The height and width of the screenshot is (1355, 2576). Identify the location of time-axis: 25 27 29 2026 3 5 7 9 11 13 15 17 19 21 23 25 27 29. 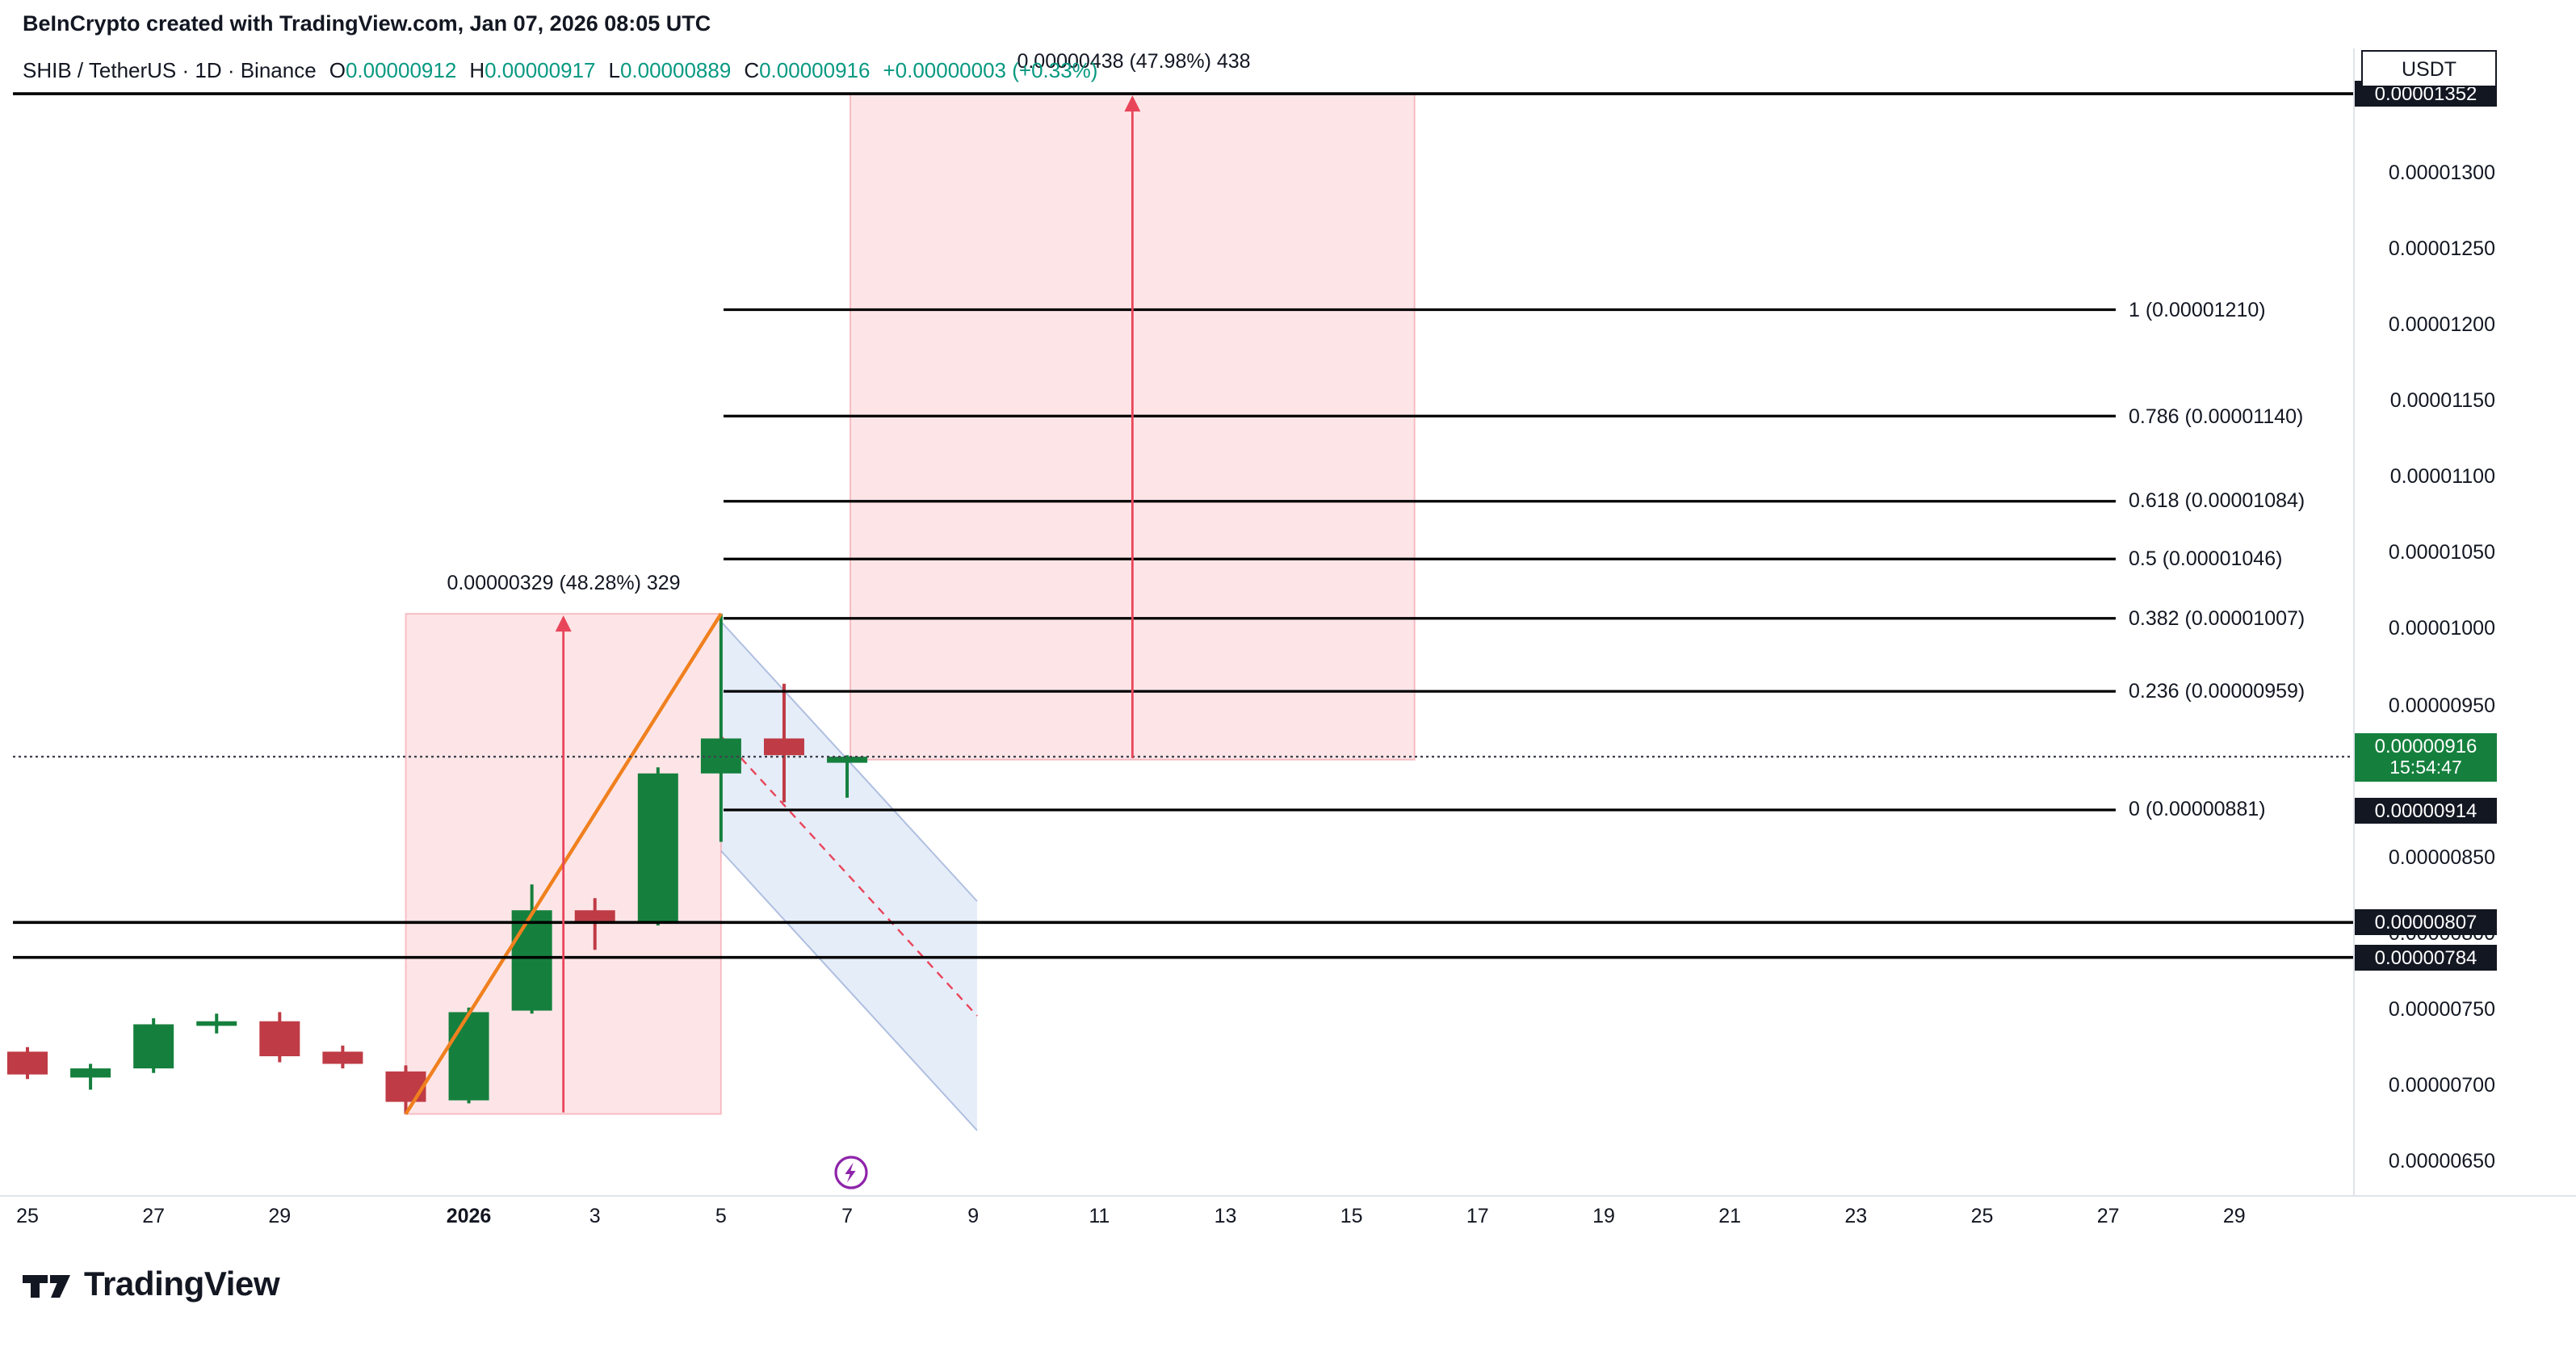
(1176, 1217).